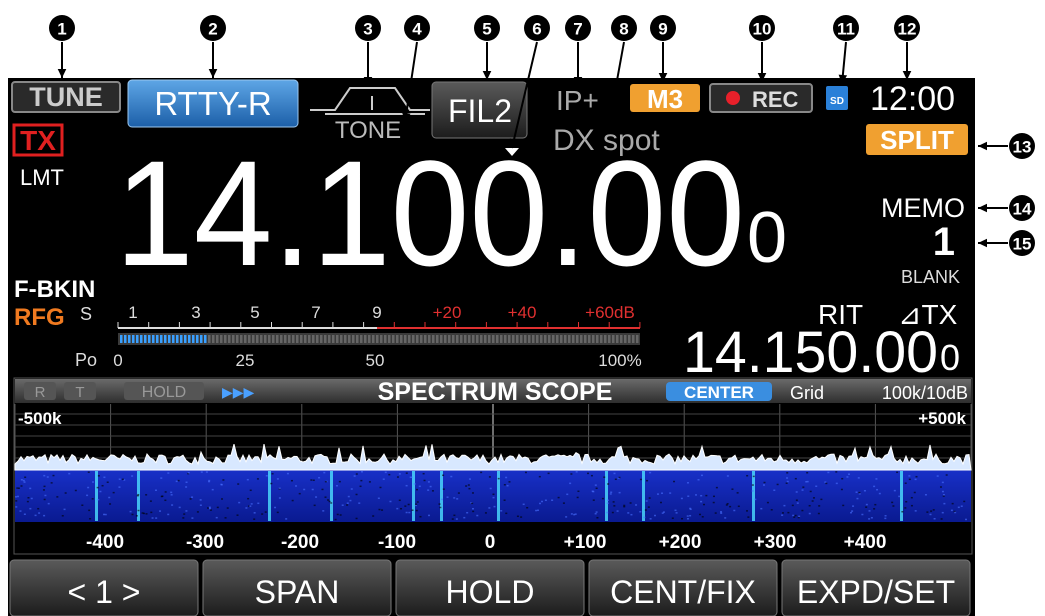  I want to click on callout-leader, so click(524, 95).